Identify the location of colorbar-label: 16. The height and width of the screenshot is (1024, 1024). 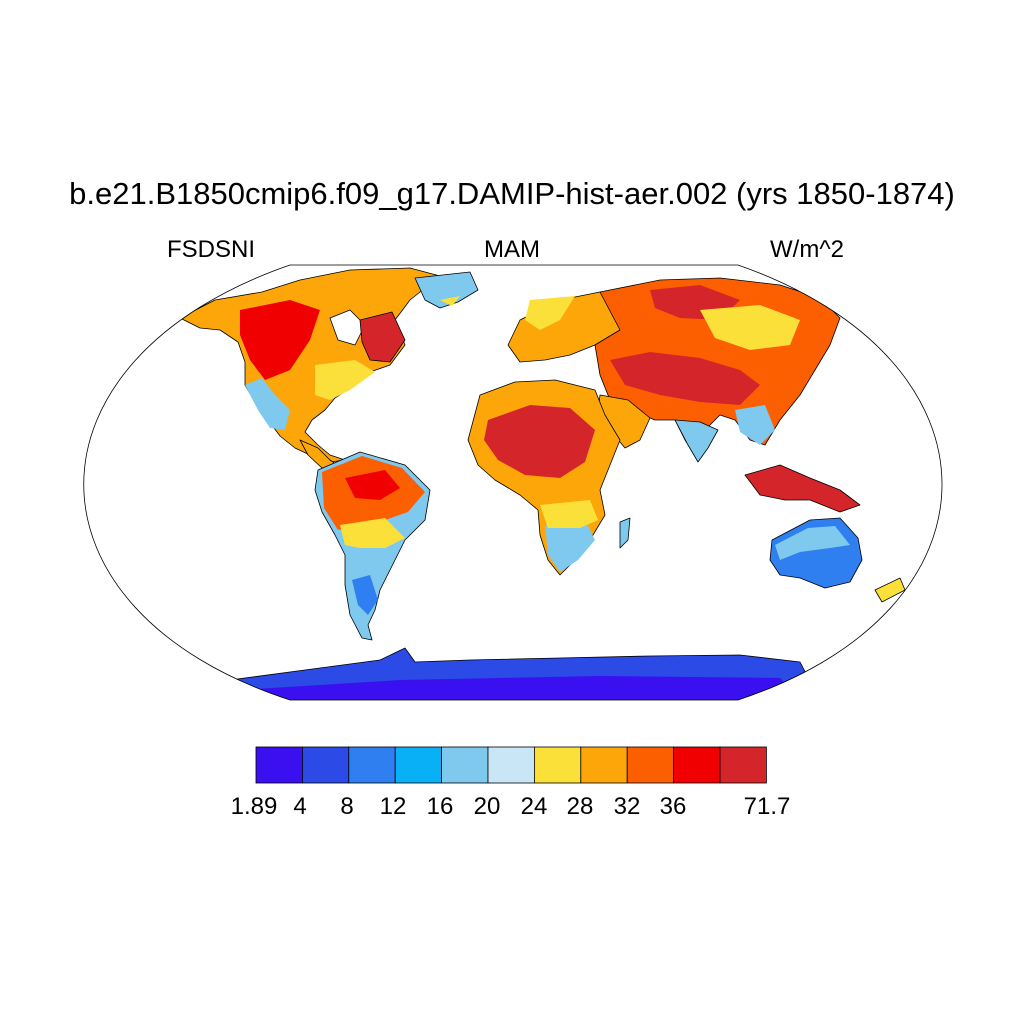
(440, 806).